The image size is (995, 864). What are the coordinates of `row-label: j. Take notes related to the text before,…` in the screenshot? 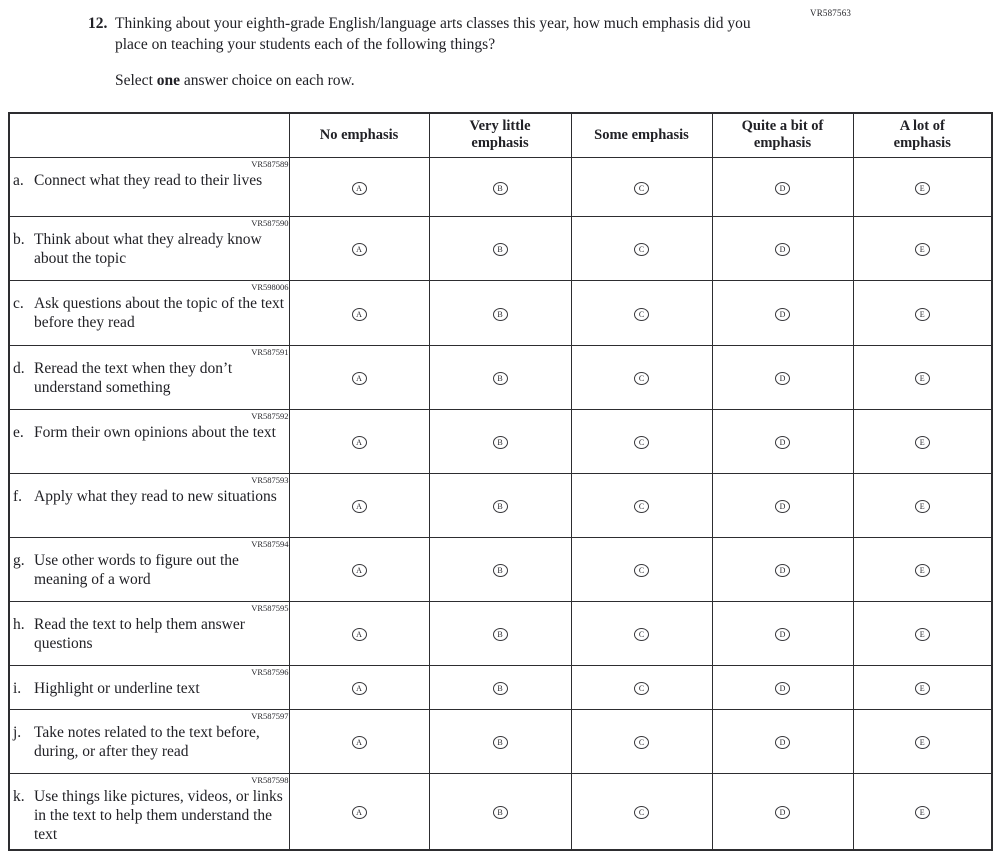 It's located at (149, 742).